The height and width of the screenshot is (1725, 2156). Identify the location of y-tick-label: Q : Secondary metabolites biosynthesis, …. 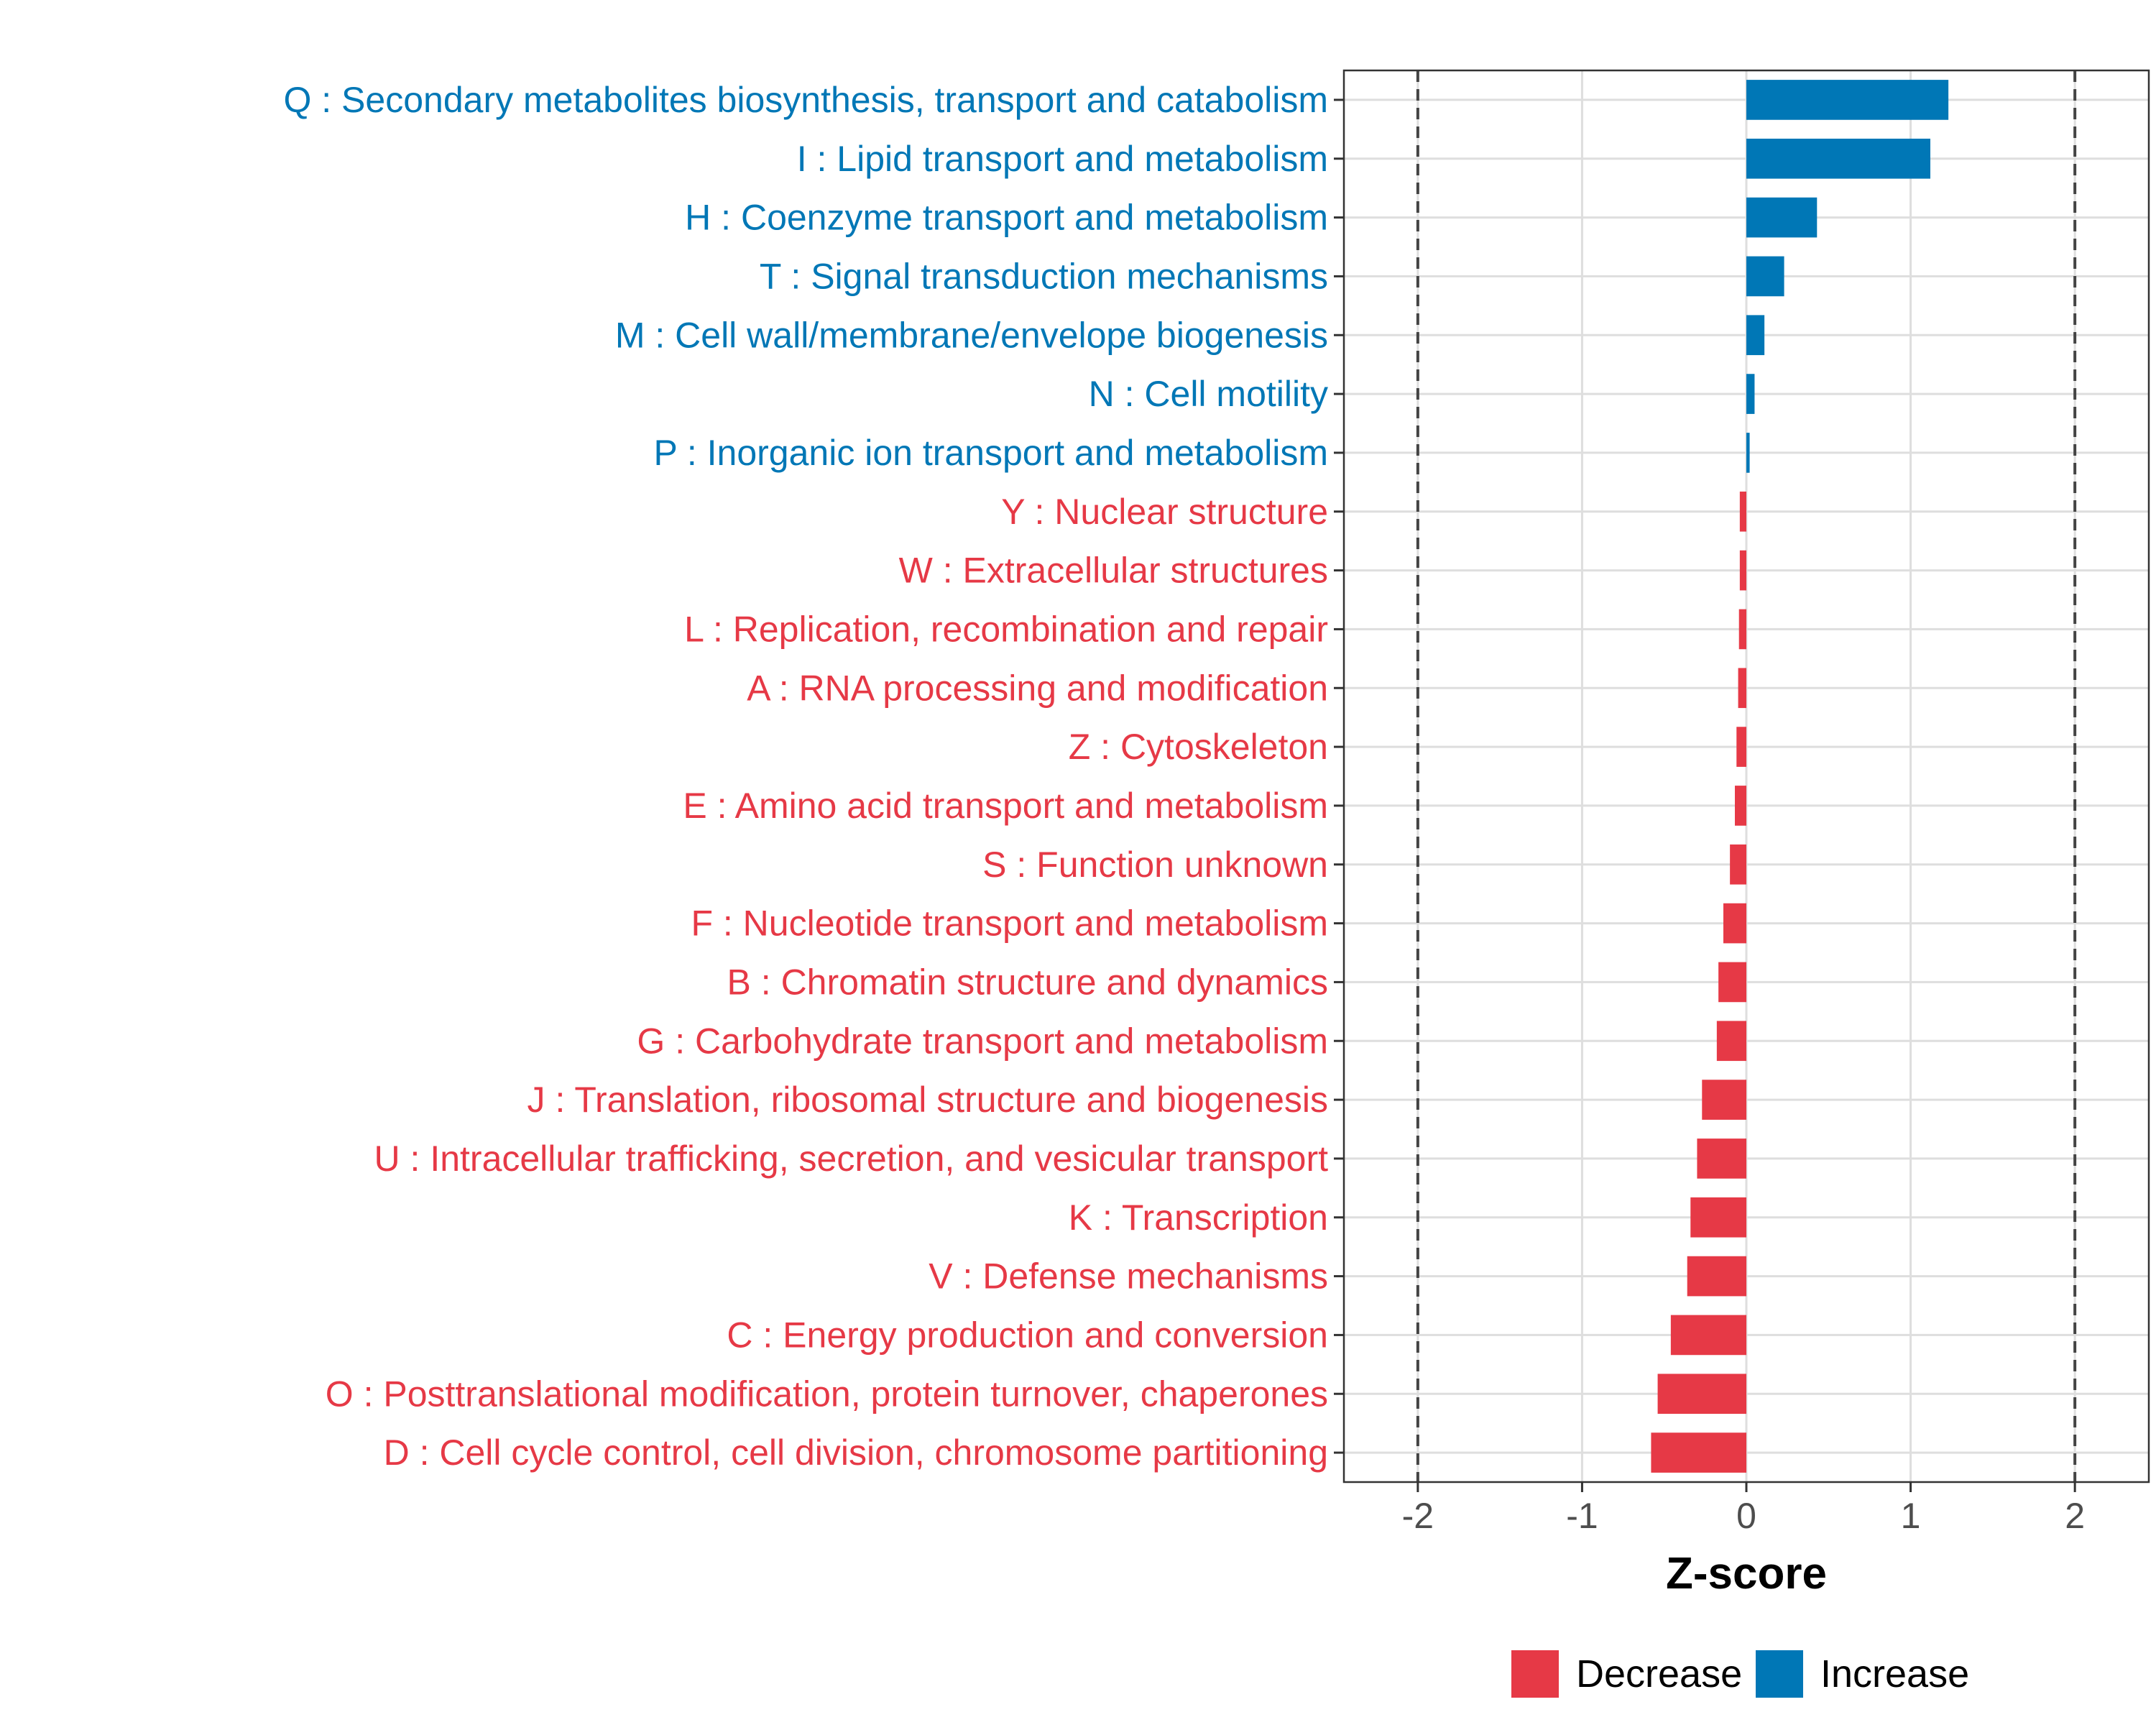
(805, 100).